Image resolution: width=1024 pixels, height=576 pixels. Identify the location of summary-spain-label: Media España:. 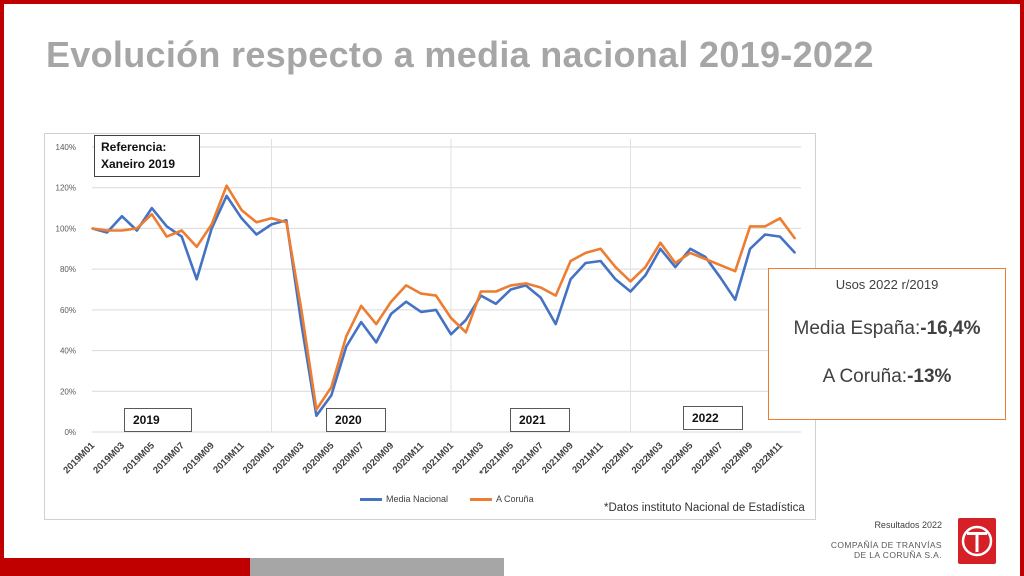
(857, 328).